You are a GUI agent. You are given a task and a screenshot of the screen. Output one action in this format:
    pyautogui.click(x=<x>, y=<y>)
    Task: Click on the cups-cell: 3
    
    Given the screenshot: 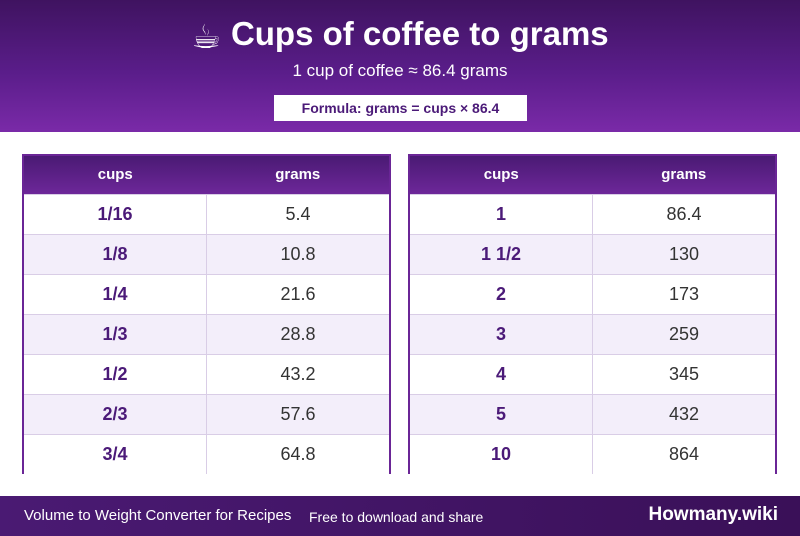 What is the action you would take?
    pyautogui.click(x=501, y=334)
    